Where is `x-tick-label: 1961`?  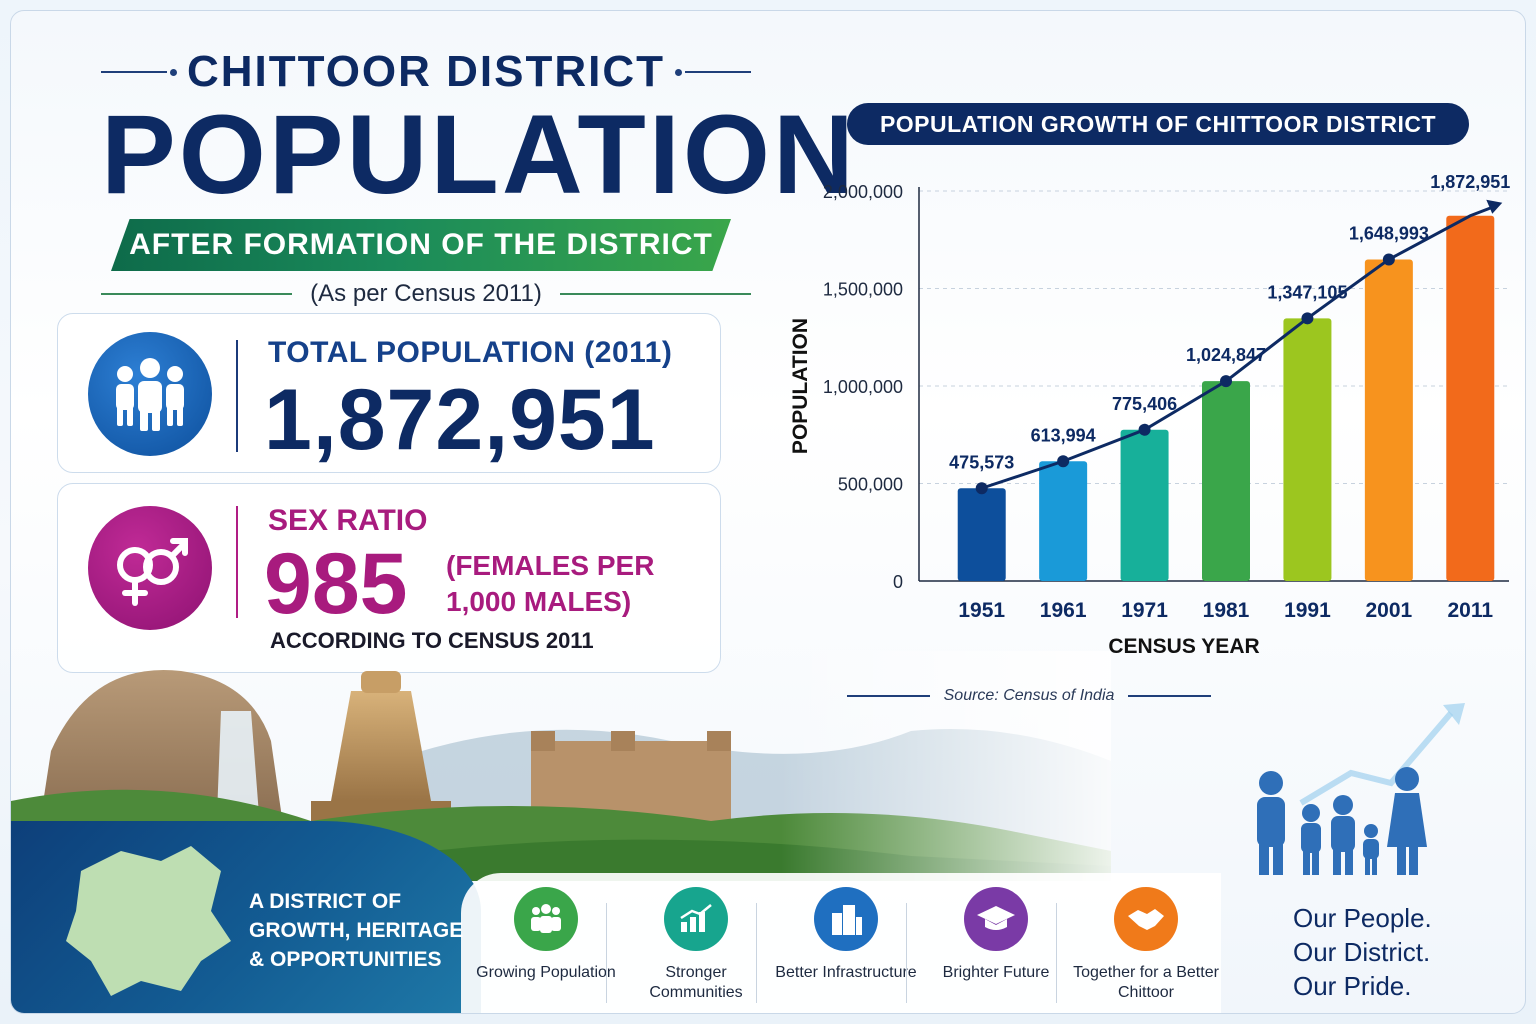 x-tick-label: 1961 is located at coordinates (1063, 610).